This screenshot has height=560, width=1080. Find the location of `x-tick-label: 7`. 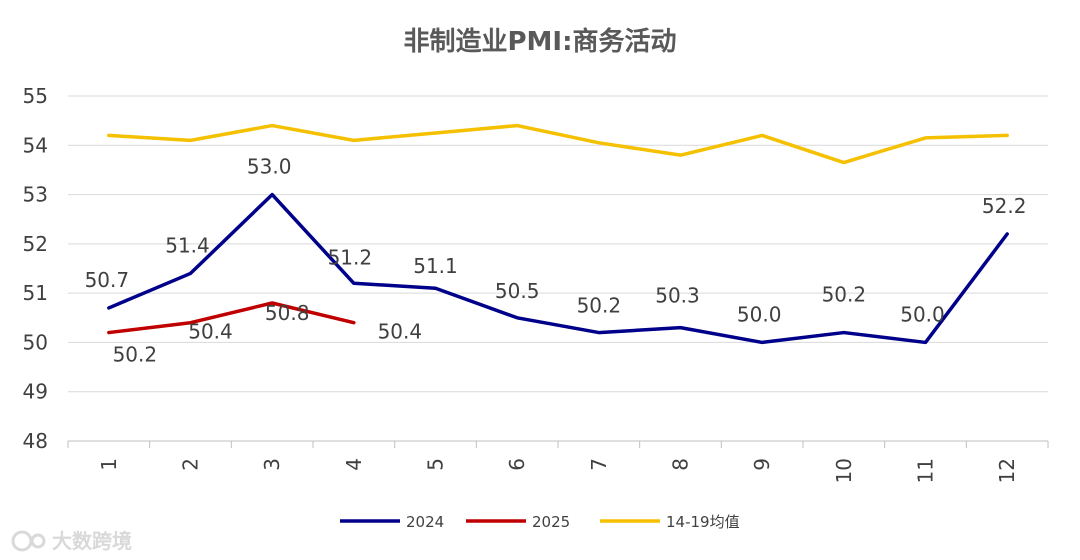

x-tick-label: 7 is located at coordinates (599, 464).